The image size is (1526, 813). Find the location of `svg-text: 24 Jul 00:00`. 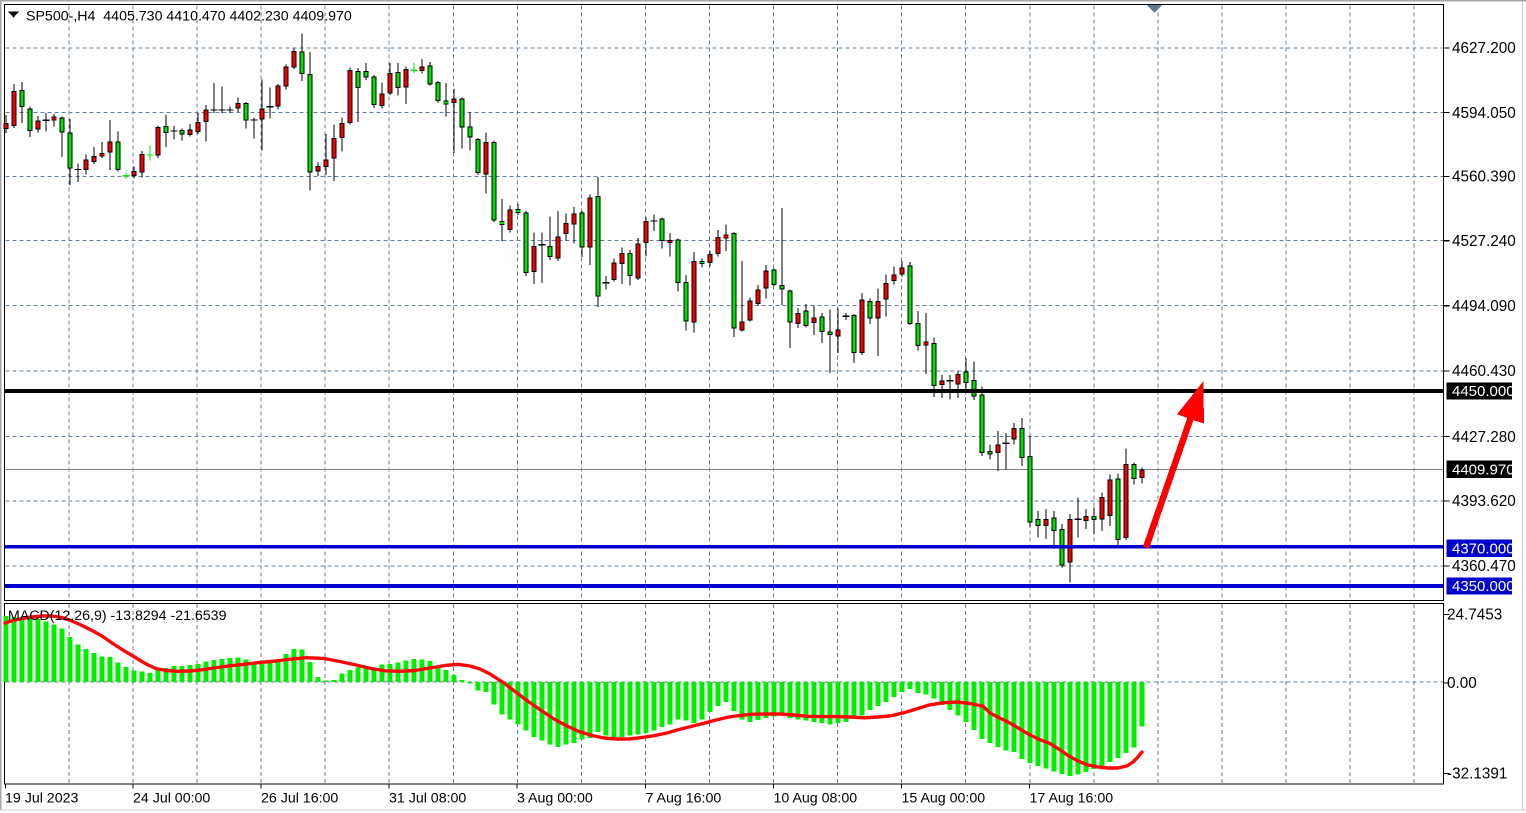

svg-text: 24 Jul 00:00 is located at coordinates (171, 799).